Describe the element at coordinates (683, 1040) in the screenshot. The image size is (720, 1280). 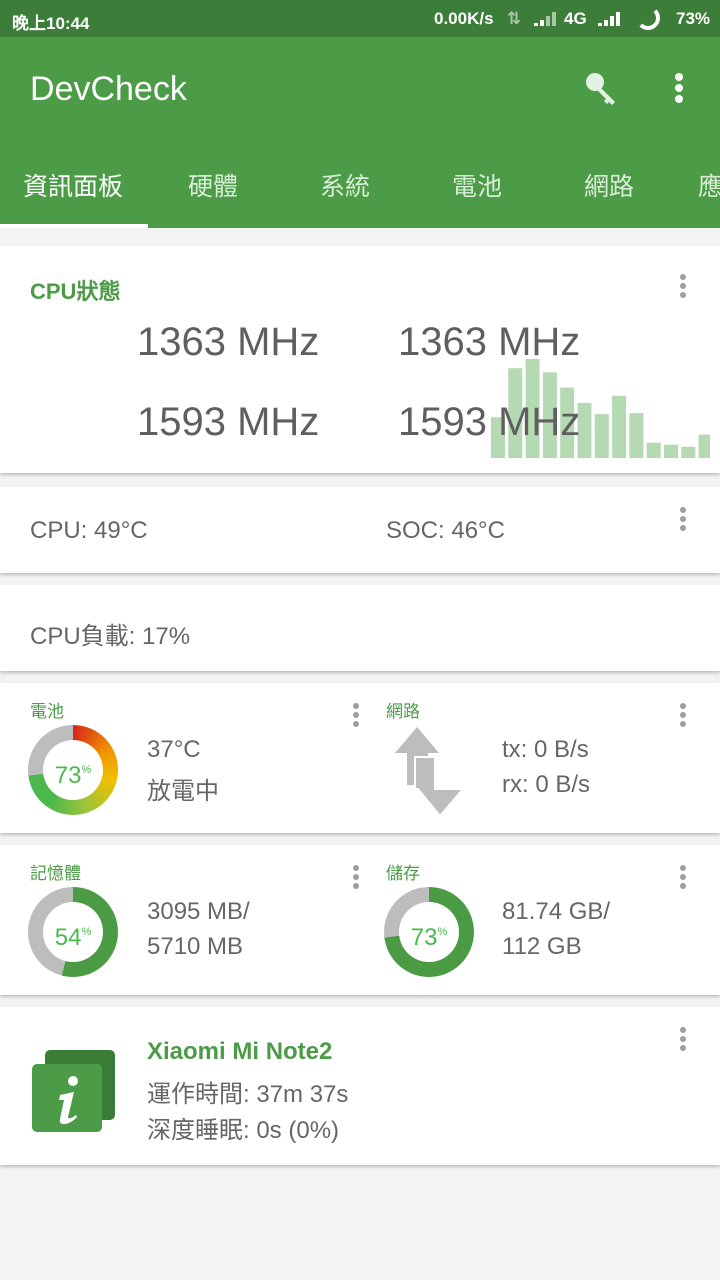
I see `device-menu-icon` at that location.